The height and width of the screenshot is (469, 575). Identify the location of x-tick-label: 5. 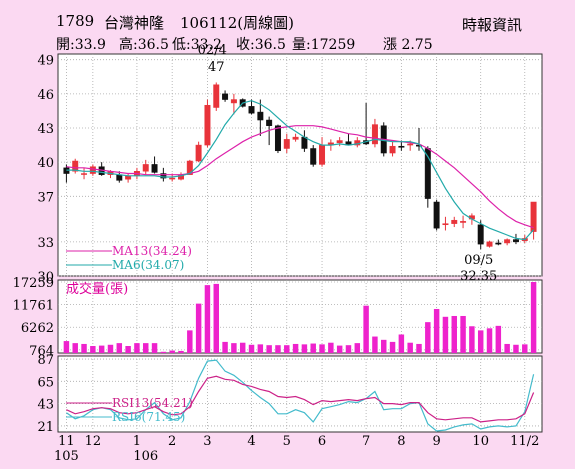
(287, 441).